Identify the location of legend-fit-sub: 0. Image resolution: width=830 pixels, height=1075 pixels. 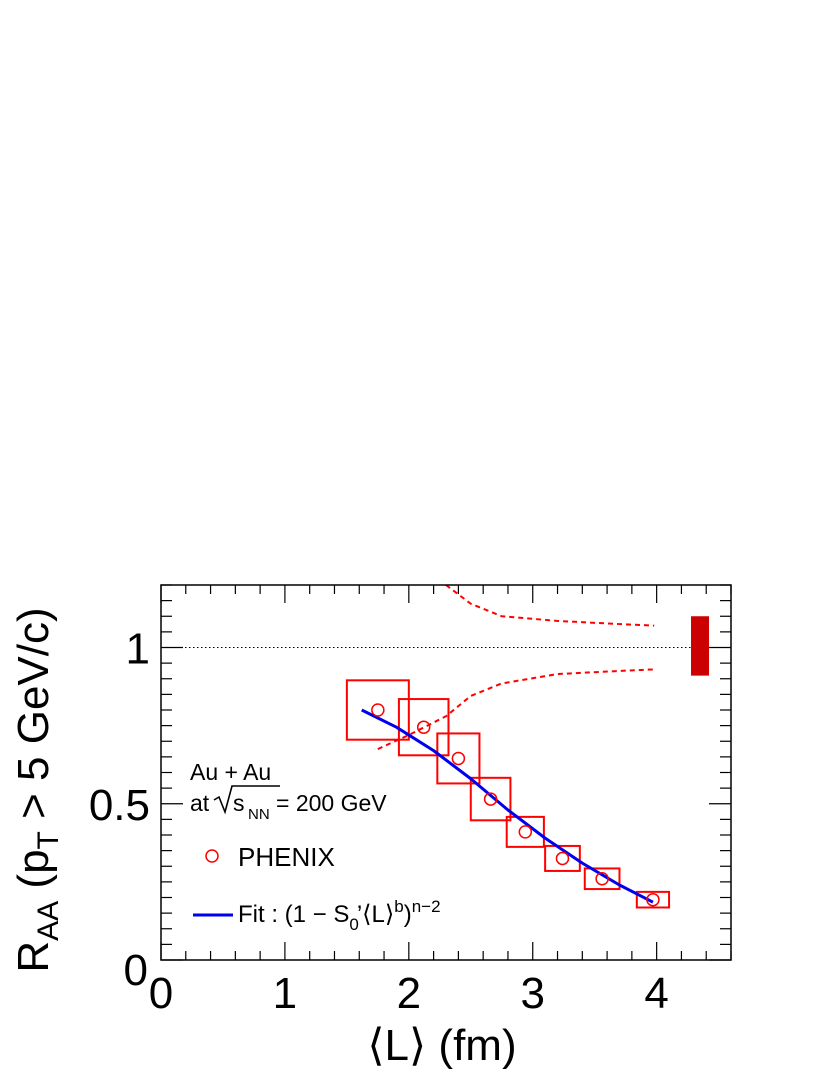
(353, 924).